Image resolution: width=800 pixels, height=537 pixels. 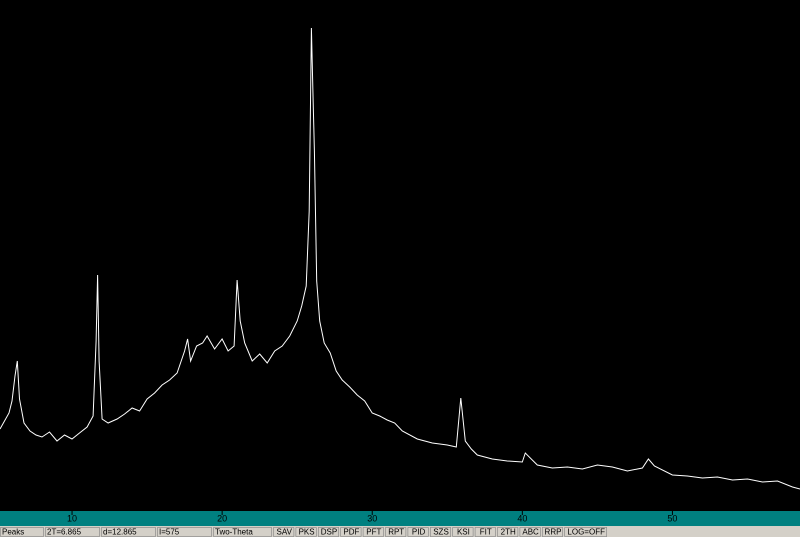 I want to click on x-tick-label: 50, so click(x=672, y=518).